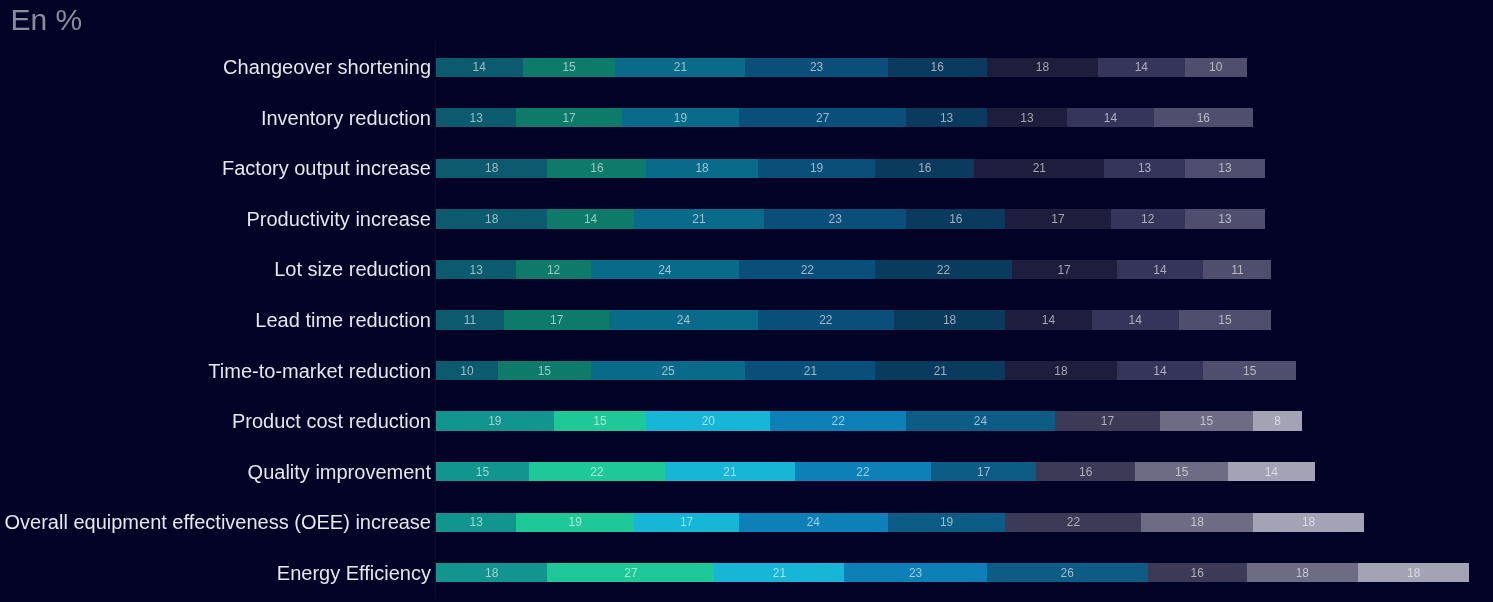 The image size is (1493, 602). I want to click on data-label: 24, so click(980, 421).